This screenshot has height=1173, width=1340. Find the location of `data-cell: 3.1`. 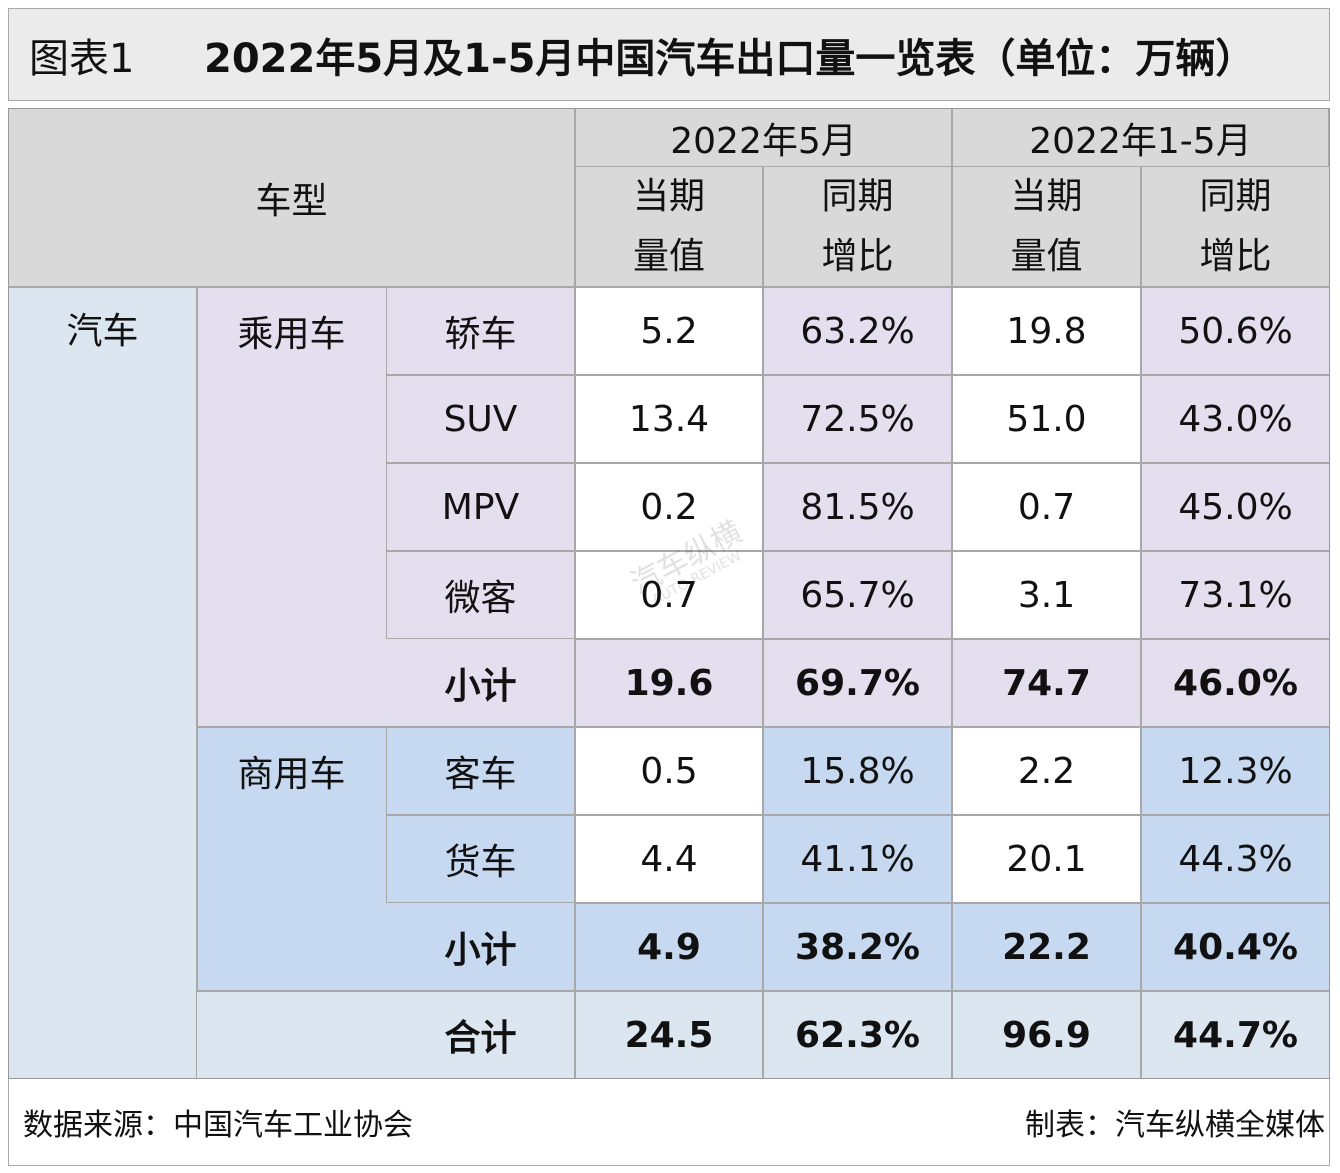

data-cell: 3.1 is located at coordinates (1046, 595).